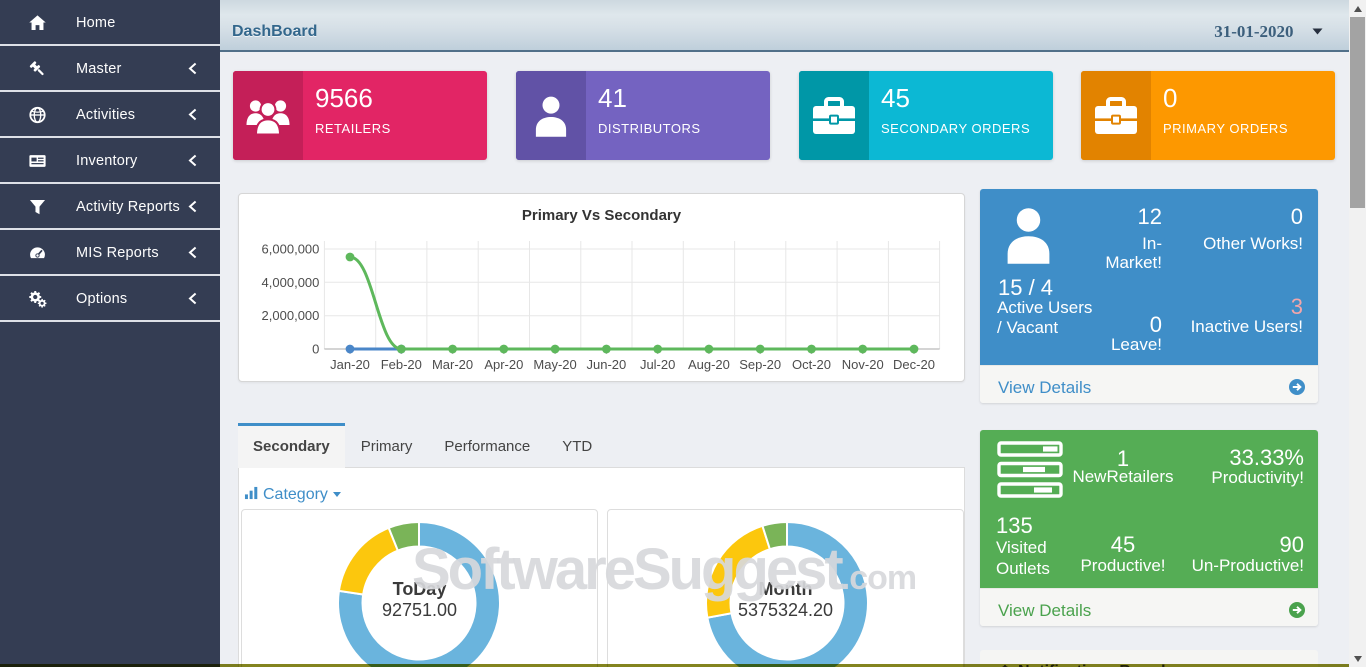  Describe the element at coordinates (1357, 112) in the screenshot. I see `scrollbar-thumb` at that location.